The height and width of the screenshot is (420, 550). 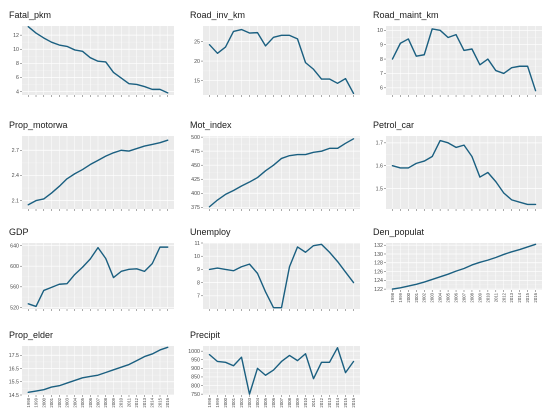 I want to click on panel-petrol-car: Petrol_car 1.5 1.6 1.7, so click(x=457, y=165).